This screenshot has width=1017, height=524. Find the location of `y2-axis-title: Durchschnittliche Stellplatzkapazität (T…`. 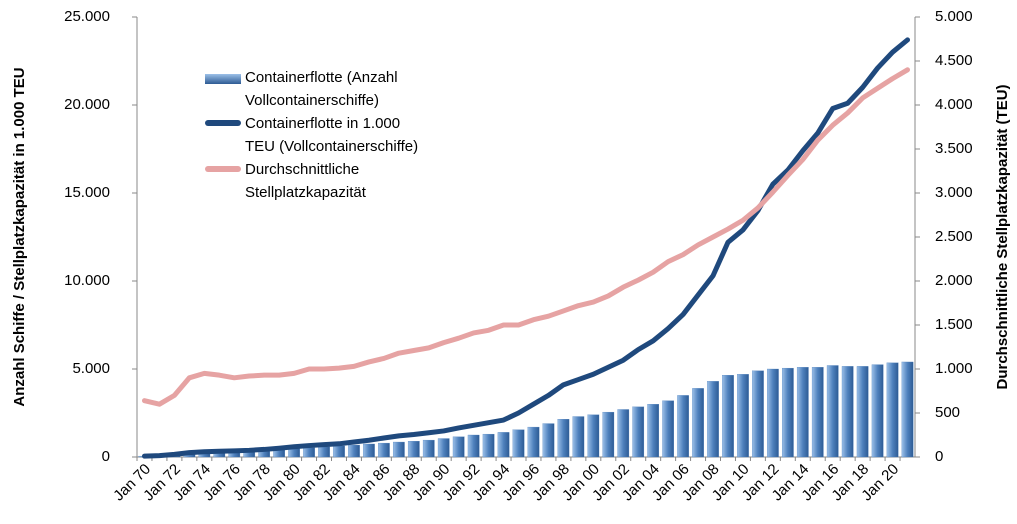

y2-axis-title: Durchschnittliche Stellplatzkapazität (T… is located at coordinates (1002, 236).